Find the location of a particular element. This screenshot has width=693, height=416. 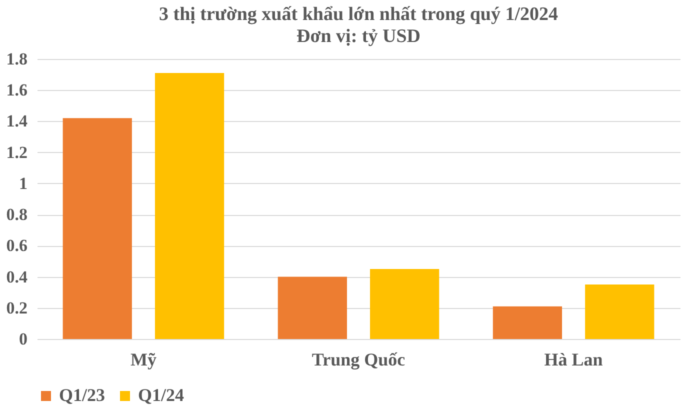

y-tick-label: 1.4 is located at coordinates (17, 121).